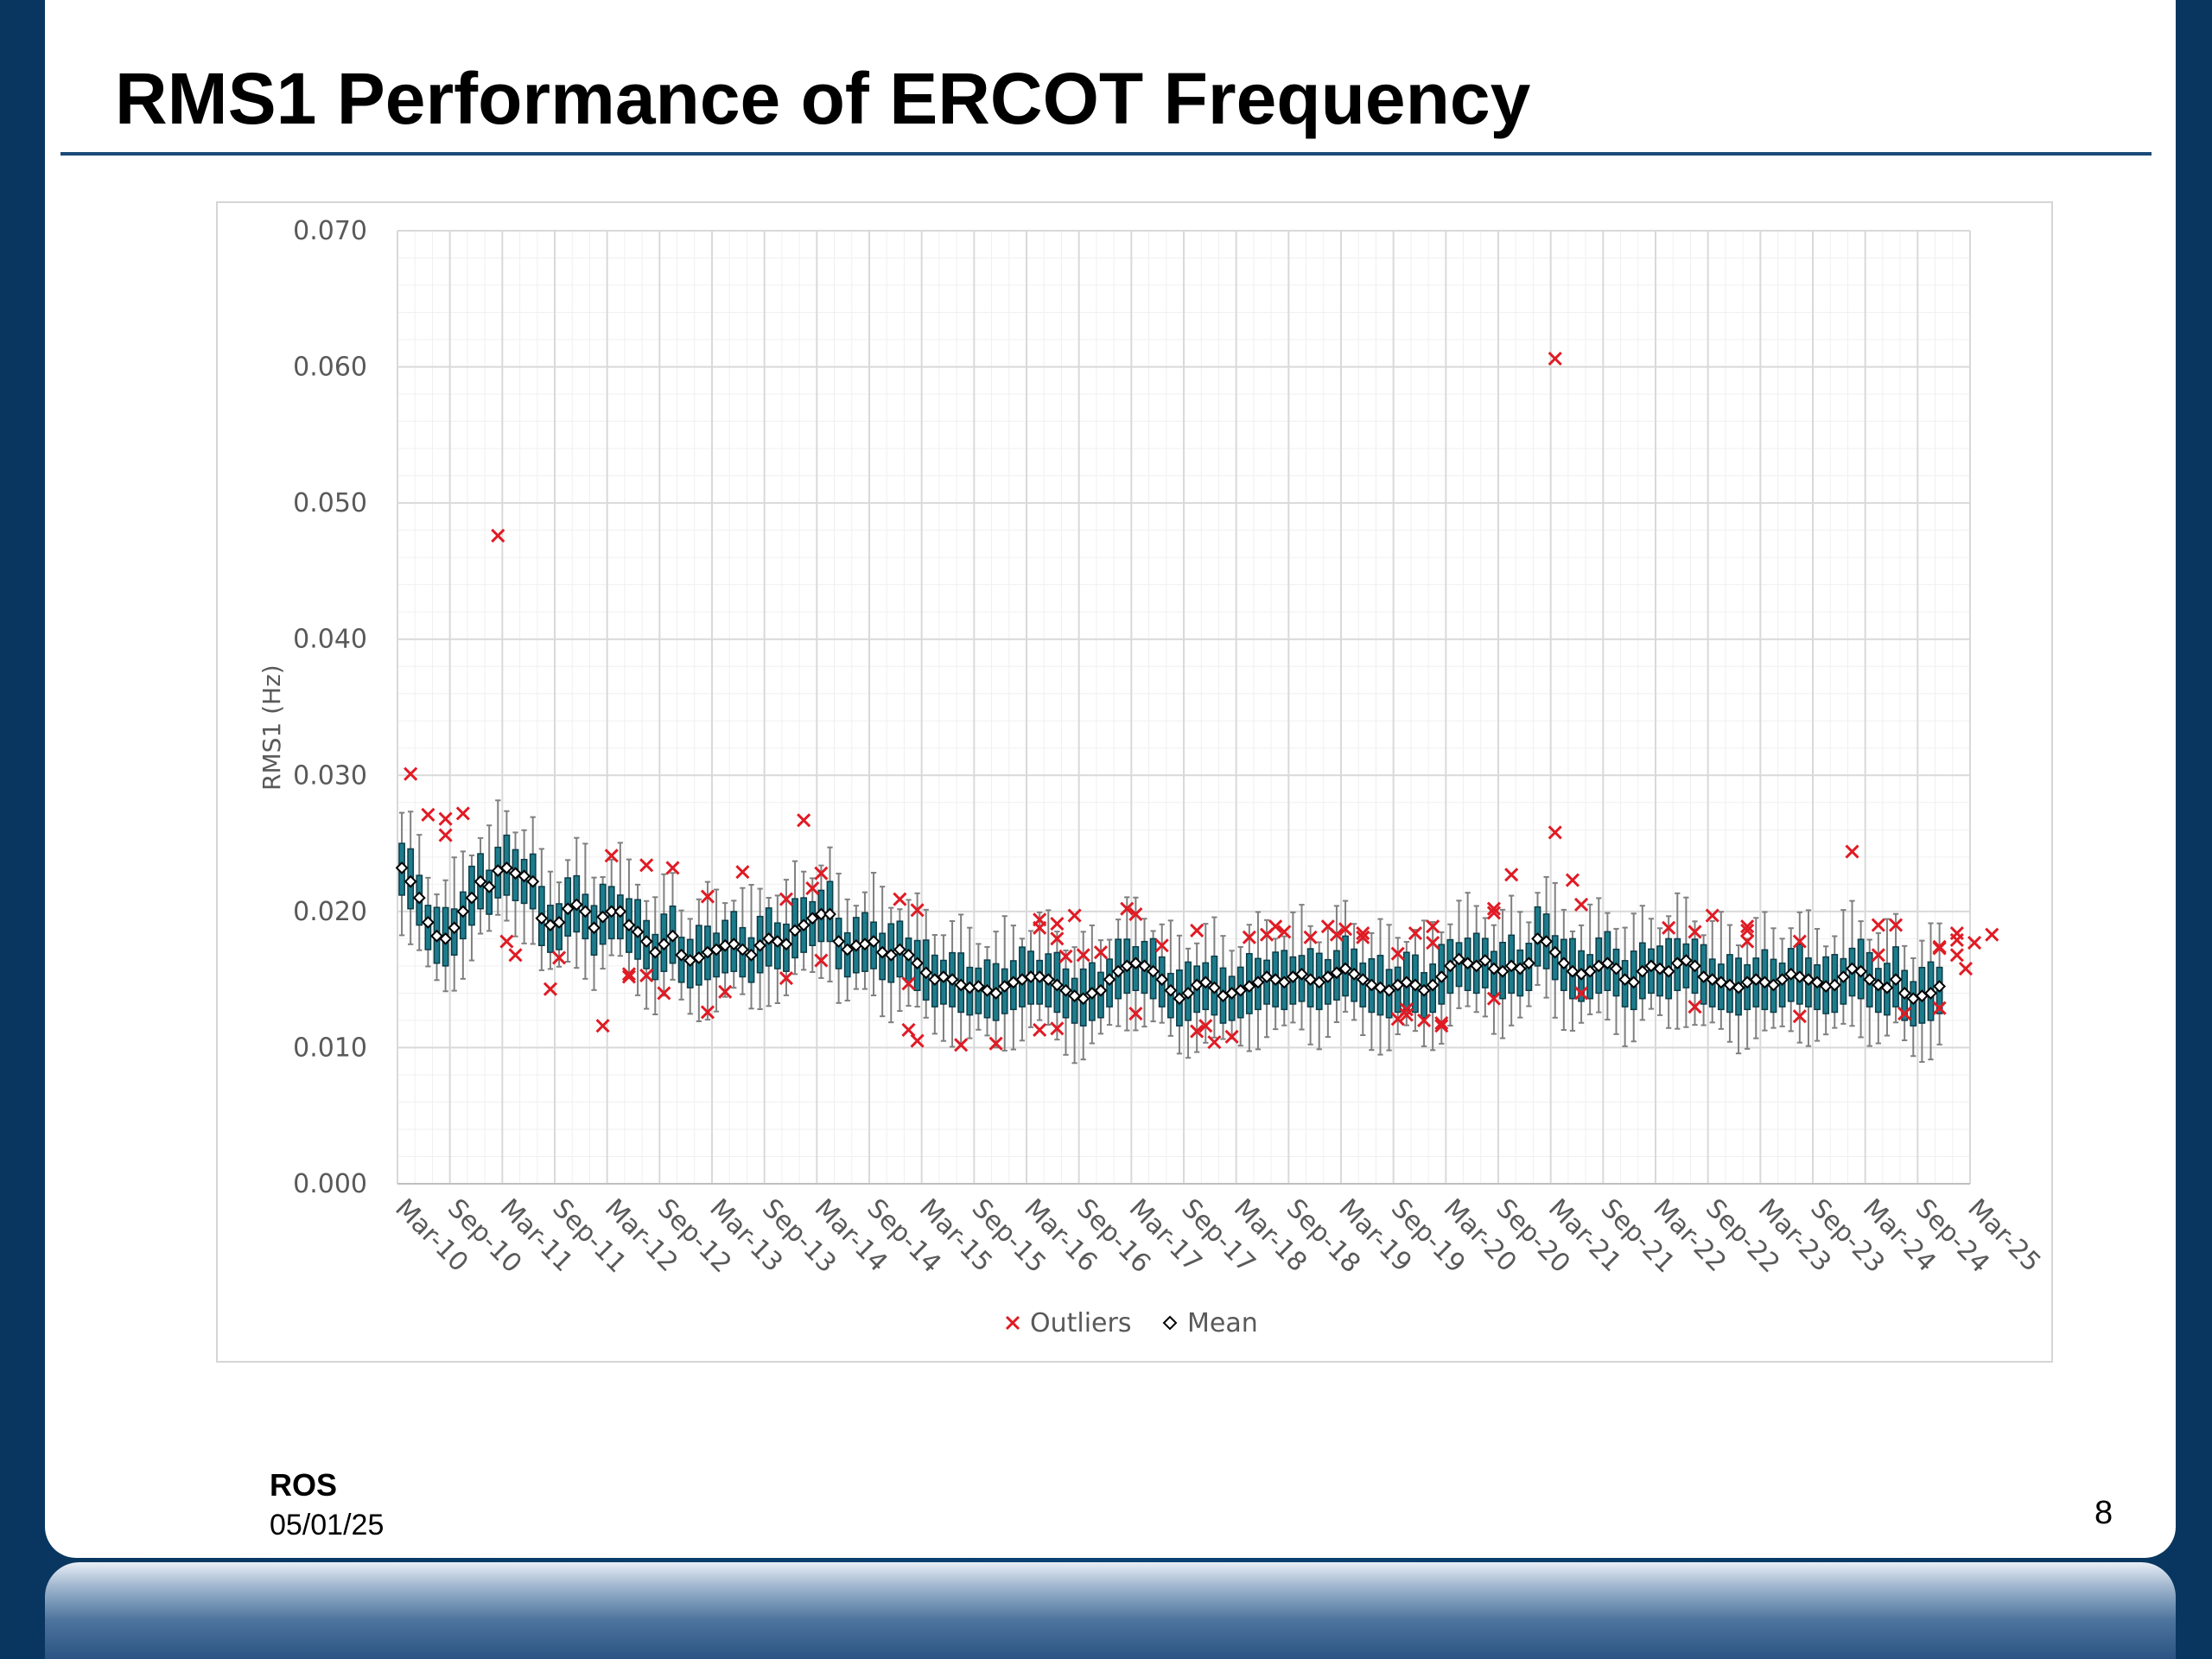  What do you see at coordinates (330, 775) in the screenshot?
I see `y-tick-label: 0.030` at bounding box center [330, 775].